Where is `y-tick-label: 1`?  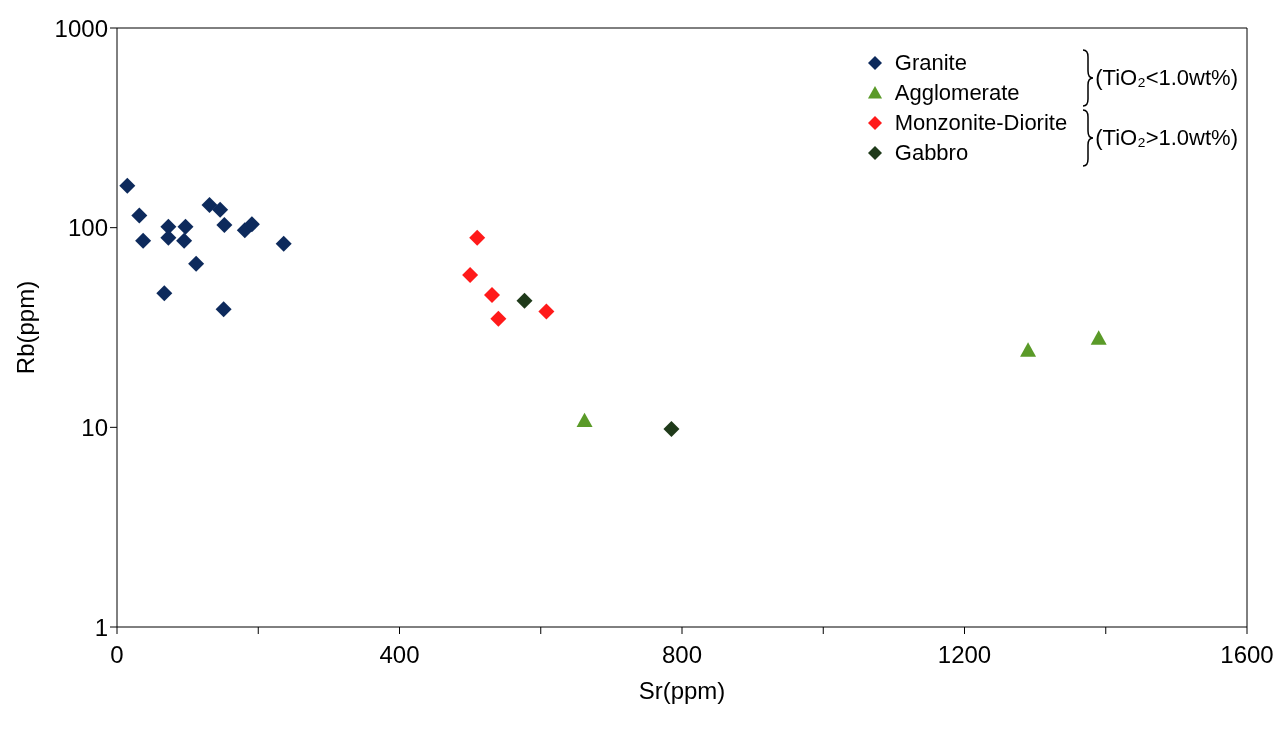
y-tick-label: 1 is located at coordinates (101, 627).